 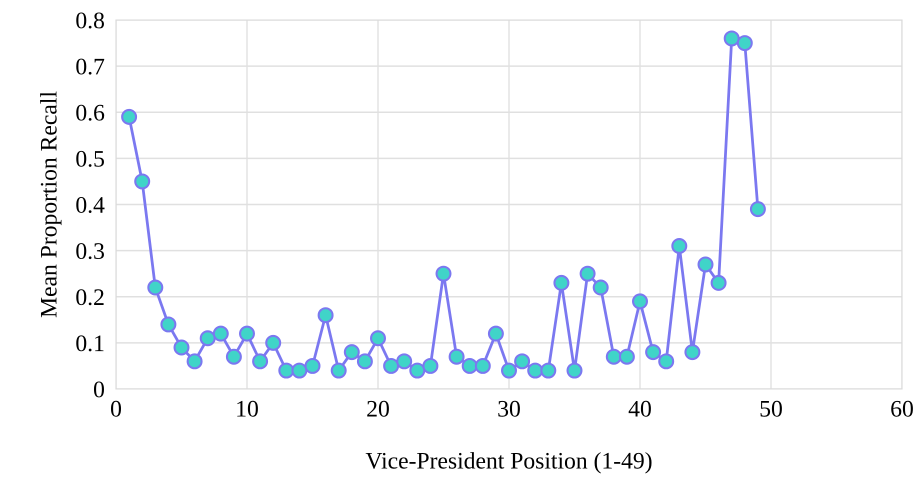 I want to click on x-axis-title: Vice-President Position (1-49), so click(x=509, y=463).